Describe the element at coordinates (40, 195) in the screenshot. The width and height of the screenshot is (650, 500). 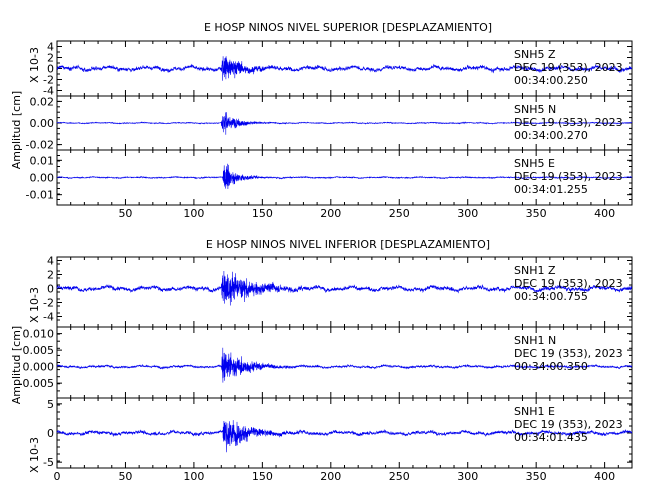
I see `y-tick-label-snh5-e: -0.01` at that location.